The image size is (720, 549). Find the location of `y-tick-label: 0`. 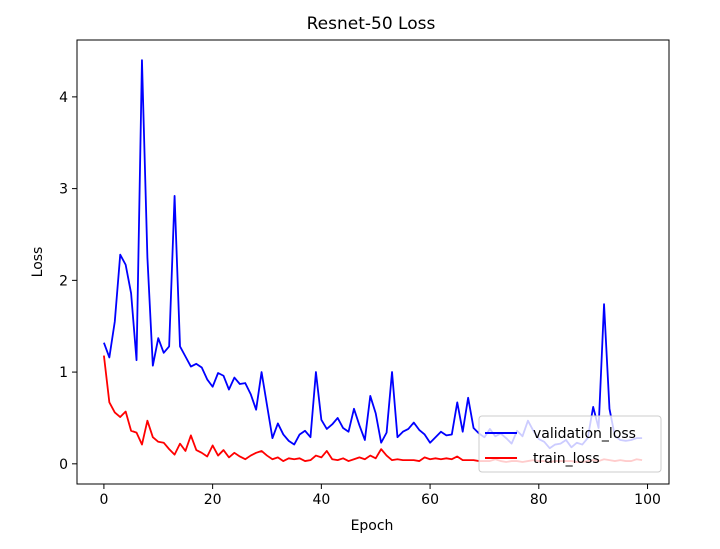

y-tick-label: 0 is located at coordinates (63, 465).